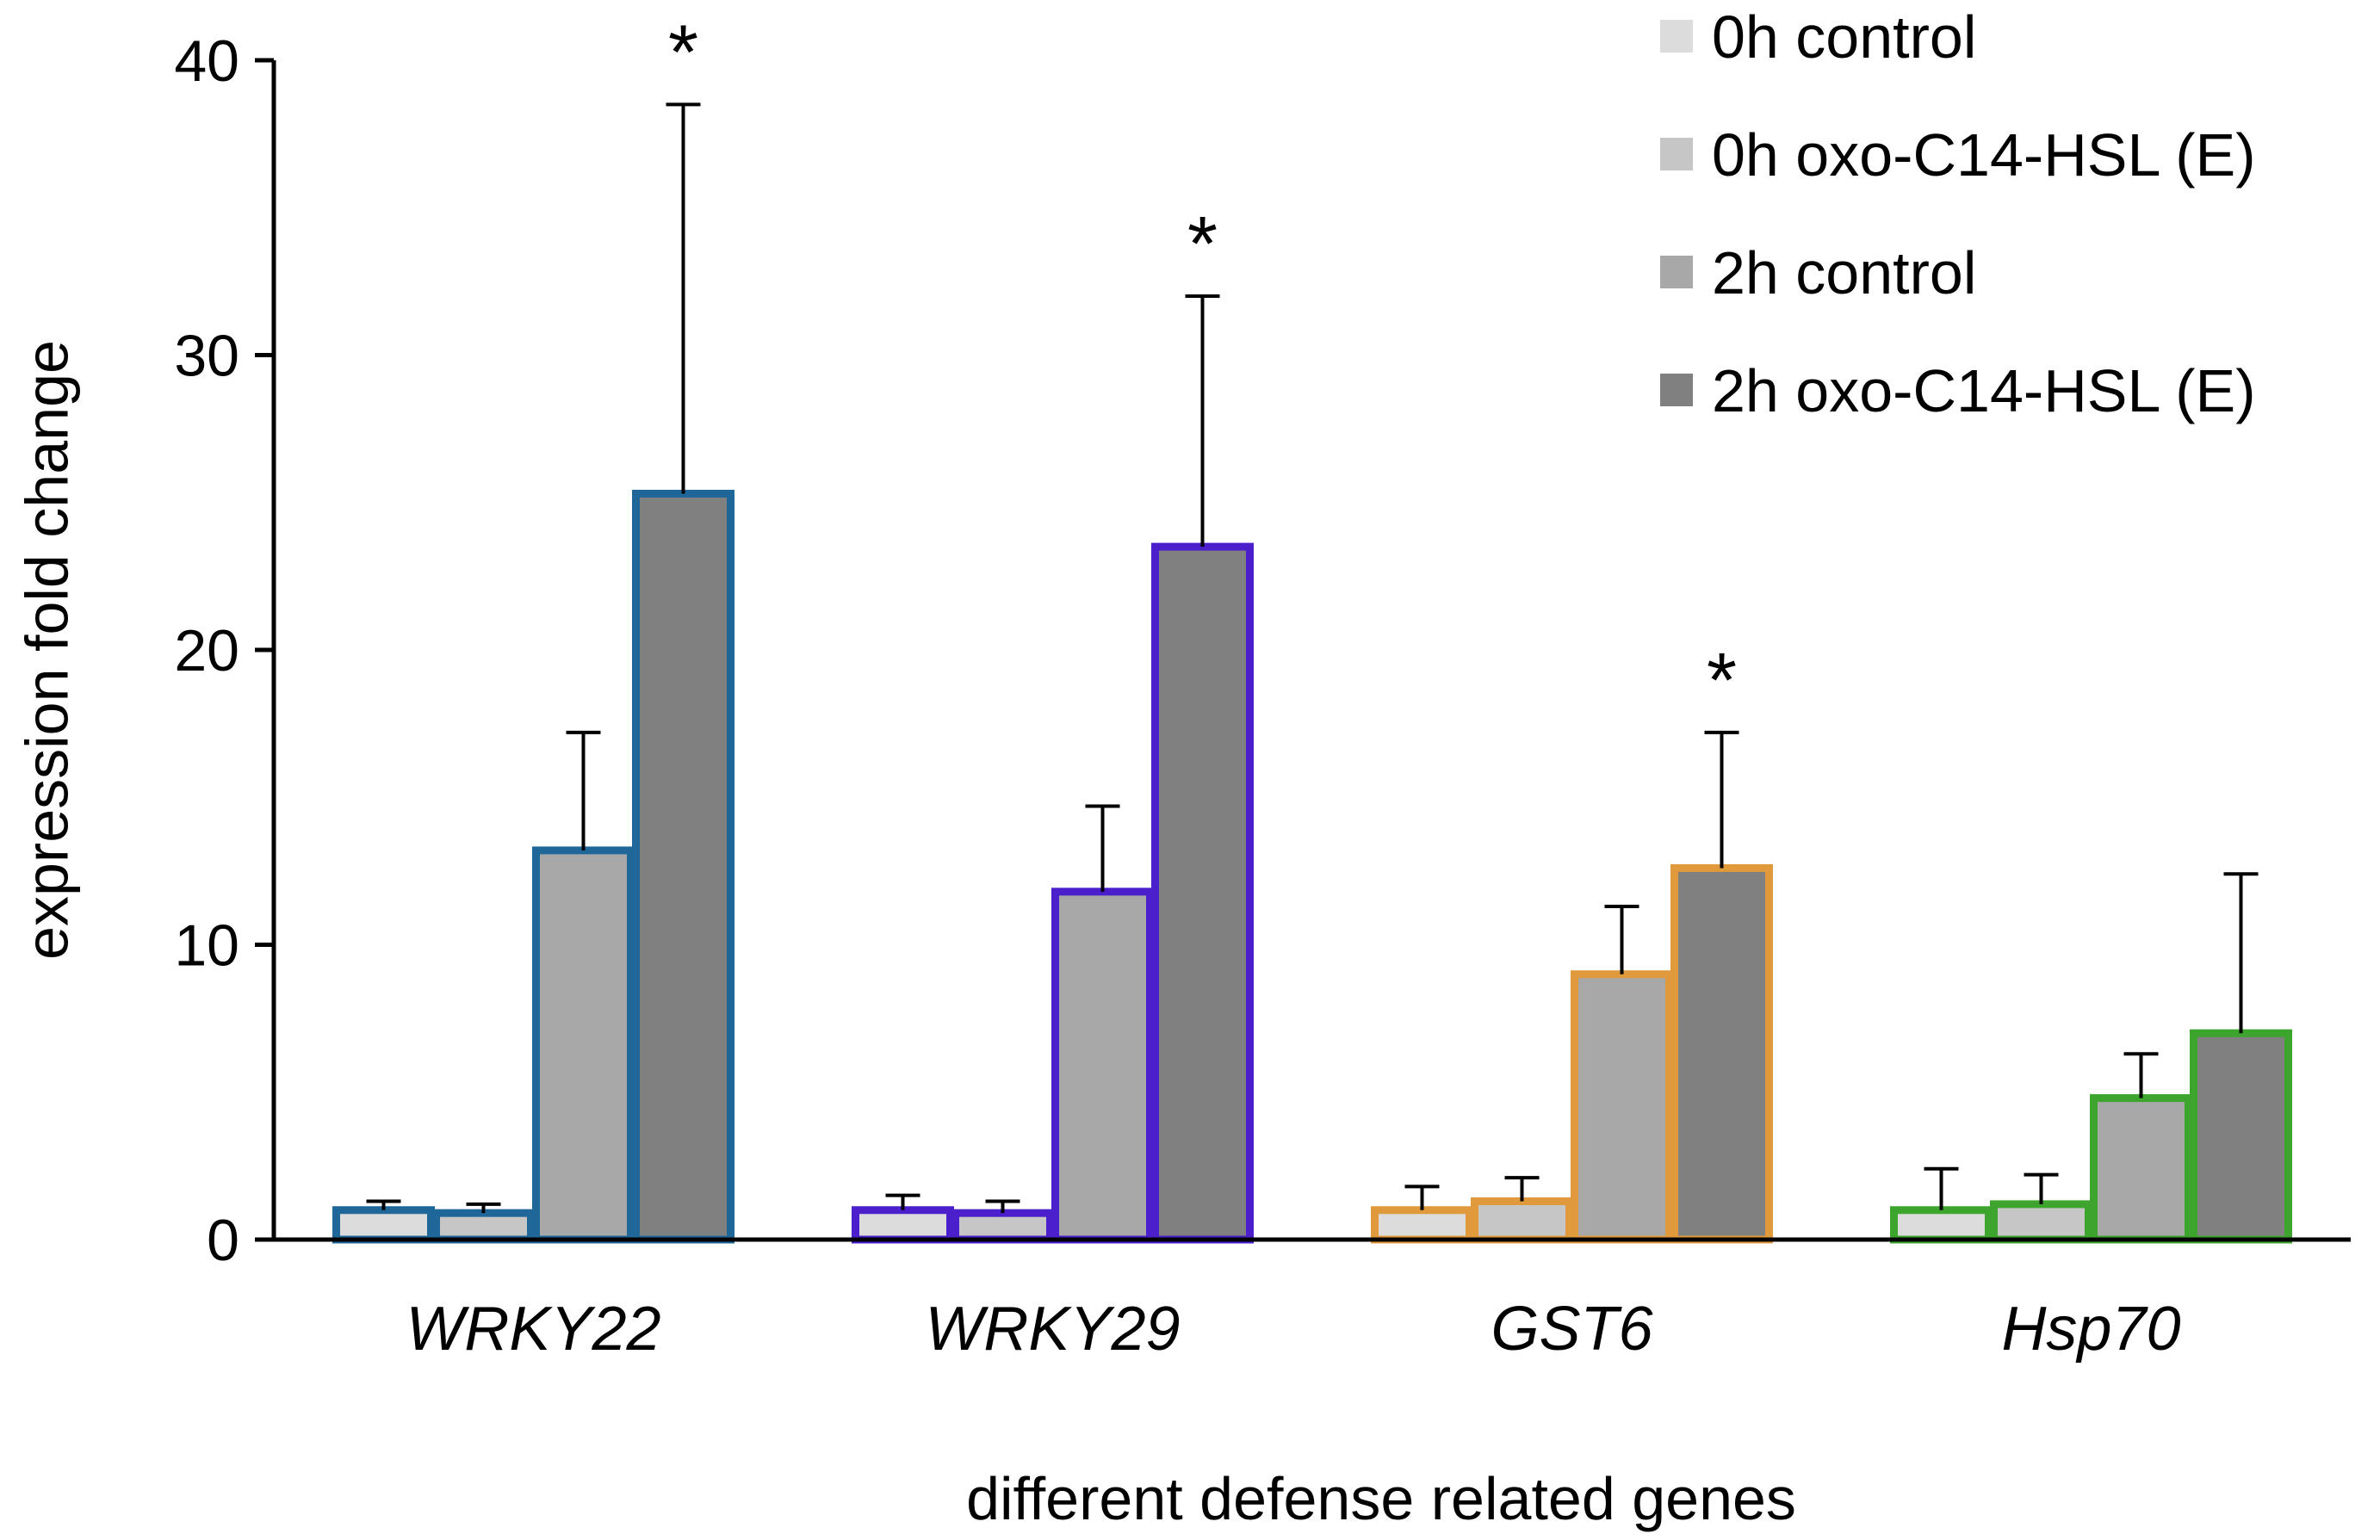 Image resolution: width=2380 pixels, height=1540 pixels. What do you see at coordinates (206, 61) in the screenshot?
I see `y-tick-label: 40` at bounding box center [206, 61].